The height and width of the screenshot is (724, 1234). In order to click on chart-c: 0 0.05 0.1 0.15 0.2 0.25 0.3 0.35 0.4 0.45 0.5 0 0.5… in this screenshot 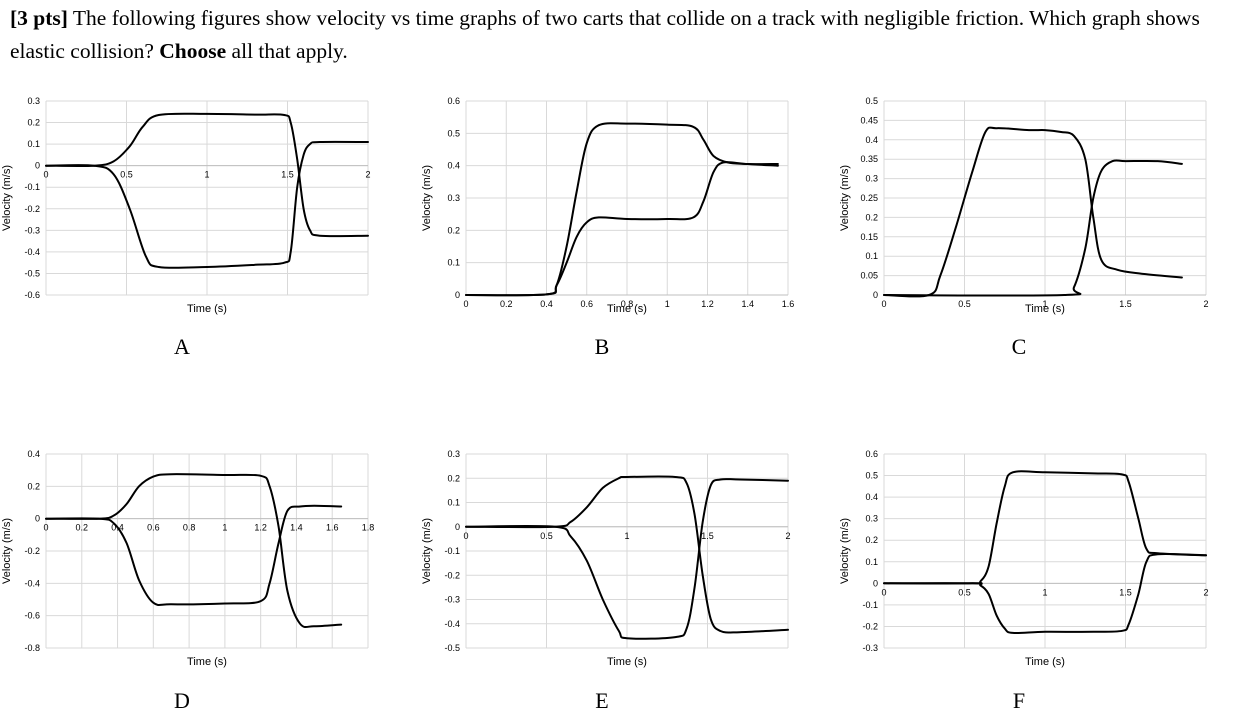, I will do `click(1024, 205)`.